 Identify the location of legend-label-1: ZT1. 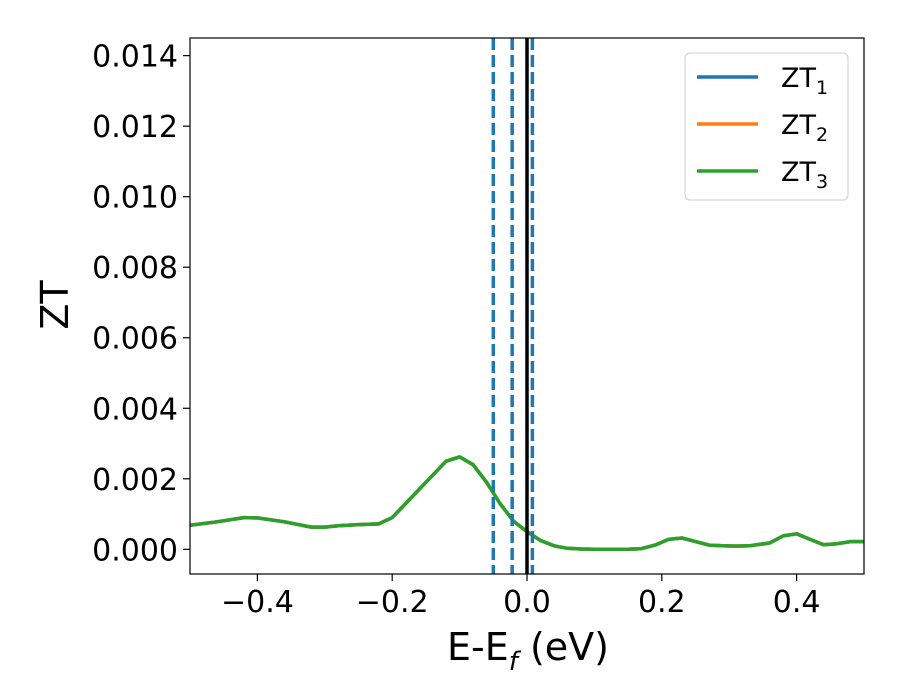
(804, 81).